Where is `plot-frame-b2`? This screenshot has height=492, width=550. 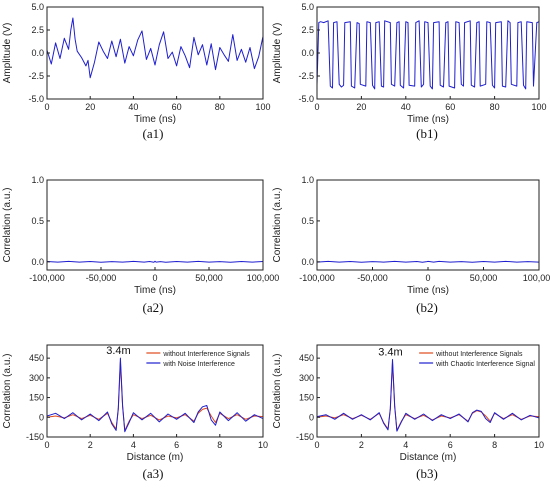
plot-frame-b2 is located at coordinates (428, 225).